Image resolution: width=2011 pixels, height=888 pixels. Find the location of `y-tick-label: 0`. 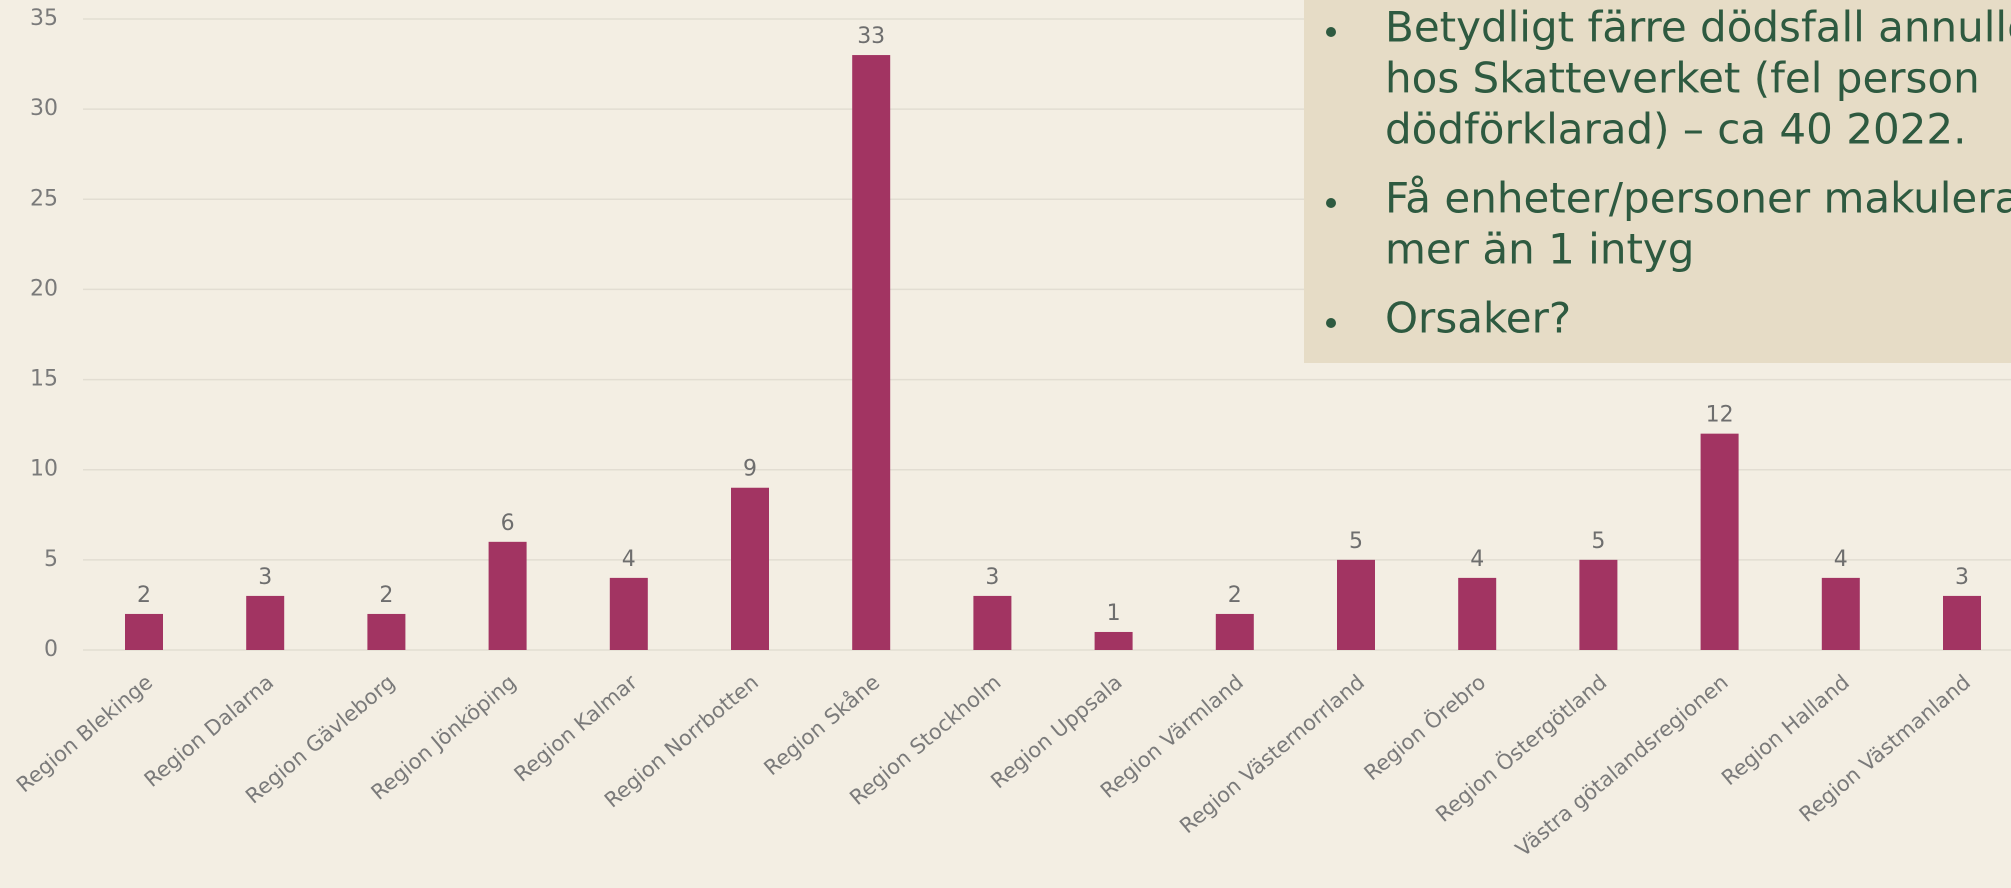

y-tick-label: 0 is located at coordinates (51, 649).